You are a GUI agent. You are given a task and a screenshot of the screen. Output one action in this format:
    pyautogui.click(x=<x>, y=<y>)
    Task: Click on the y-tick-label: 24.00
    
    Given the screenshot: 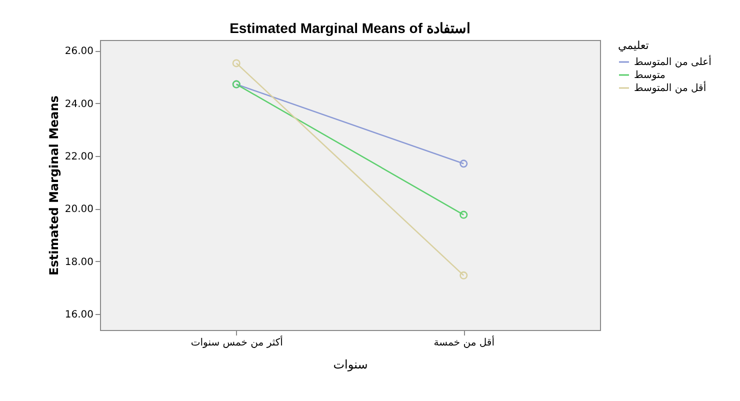 What is the action you would take?
    pyautogui.click(x=79, y=104)
    